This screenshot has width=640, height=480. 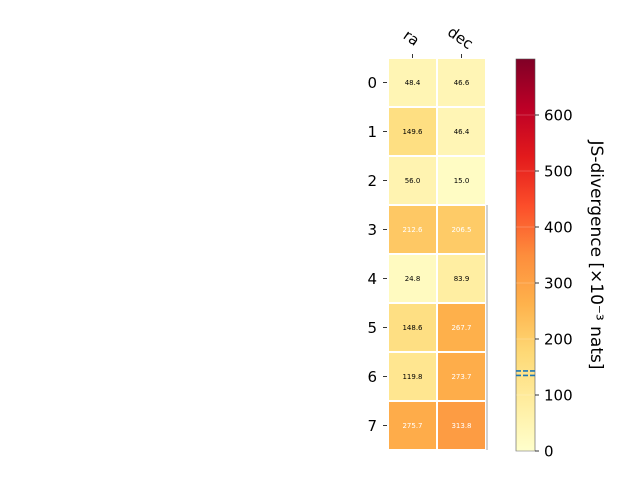 What do you see at coordinates (411, 38) in the screenshot?
I see `column-label: ra` at bounding box center [411, 38].